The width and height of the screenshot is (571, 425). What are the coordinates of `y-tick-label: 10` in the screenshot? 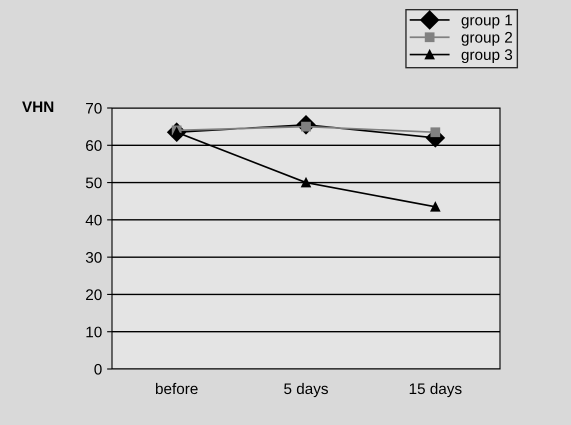 It's located at (94, 332).